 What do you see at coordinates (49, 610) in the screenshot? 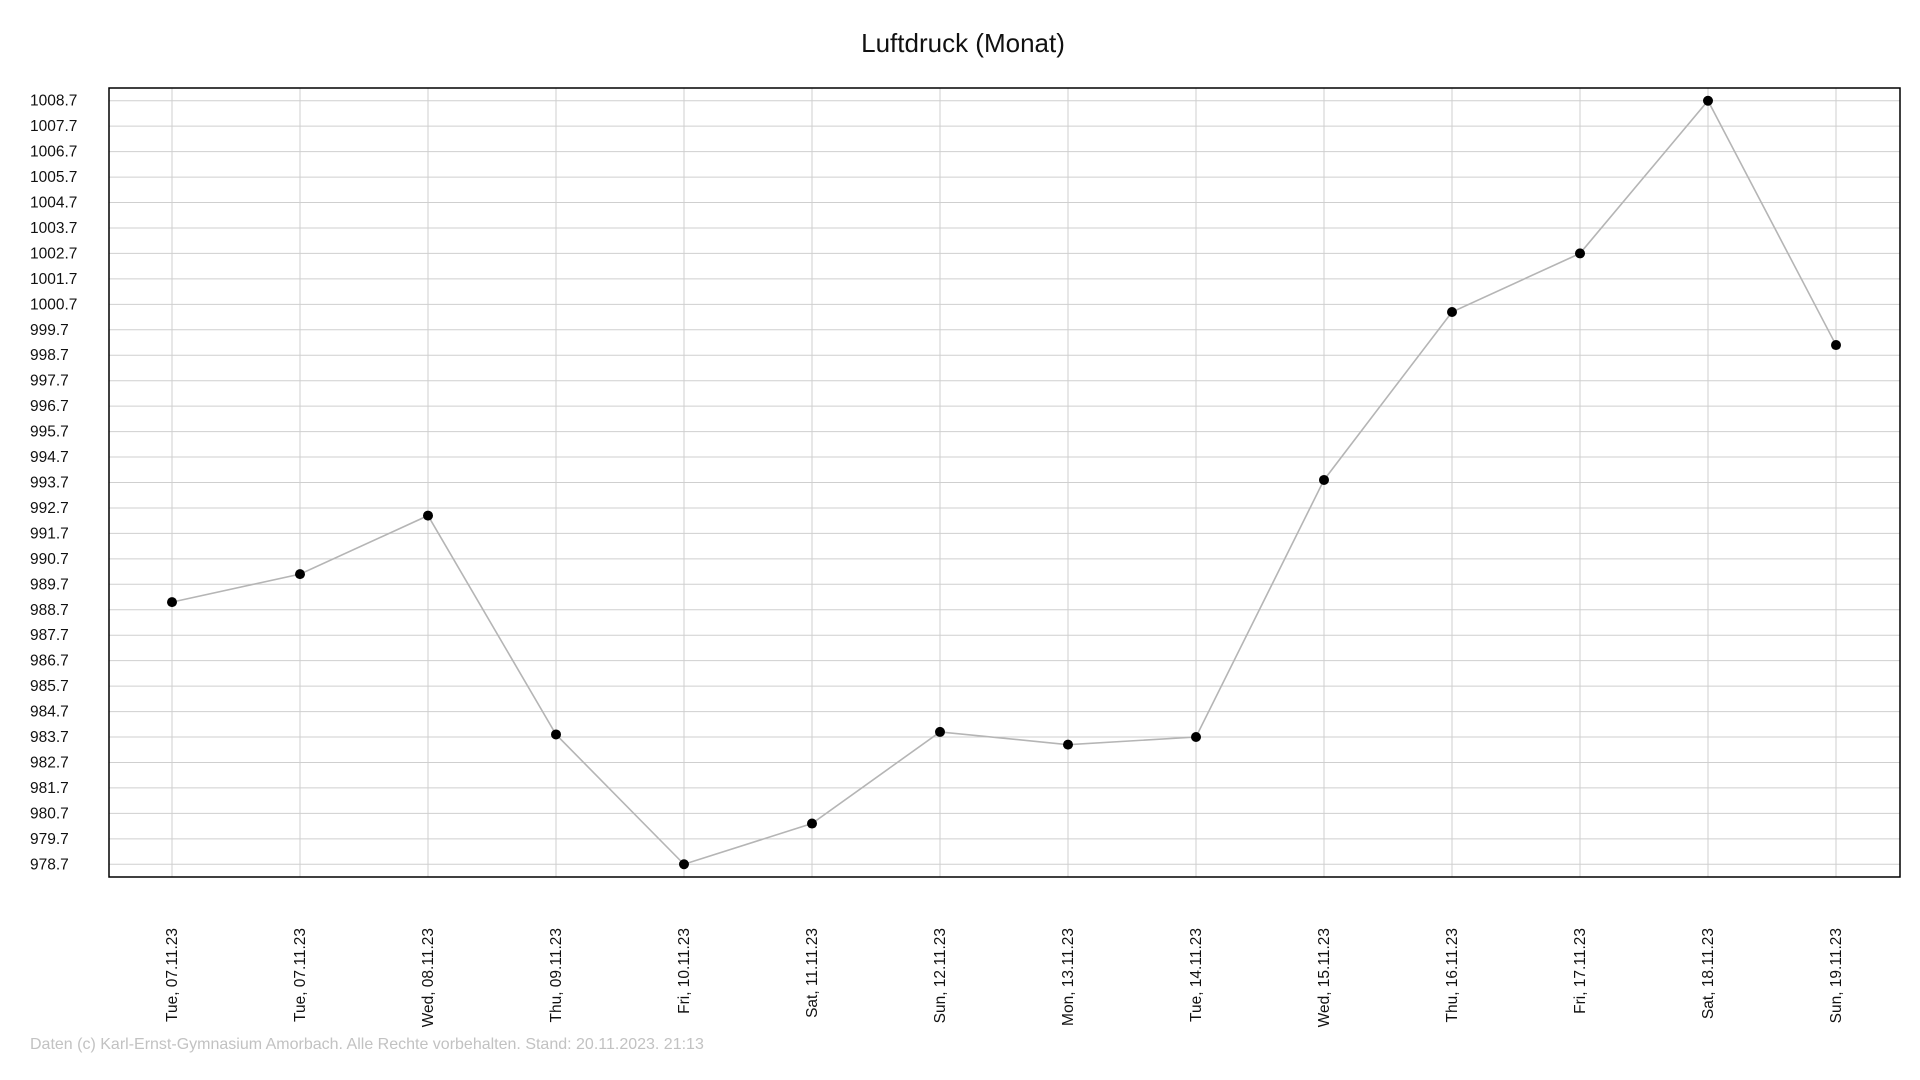
I see `y-tick-label: 988.7` at bounding box center [49, 610].